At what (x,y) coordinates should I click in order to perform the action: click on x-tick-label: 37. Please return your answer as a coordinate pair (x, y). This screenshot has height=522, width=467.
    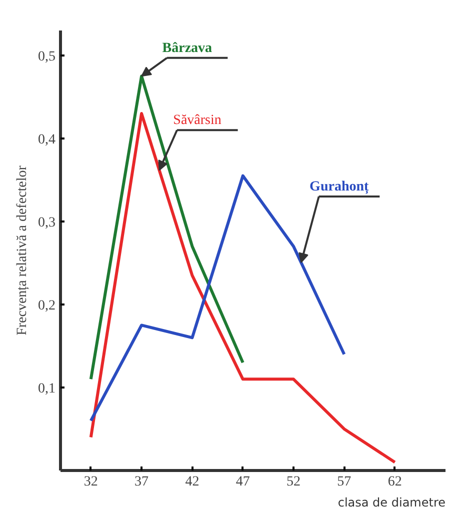
    Looking at the image, I should click on (141, 482).